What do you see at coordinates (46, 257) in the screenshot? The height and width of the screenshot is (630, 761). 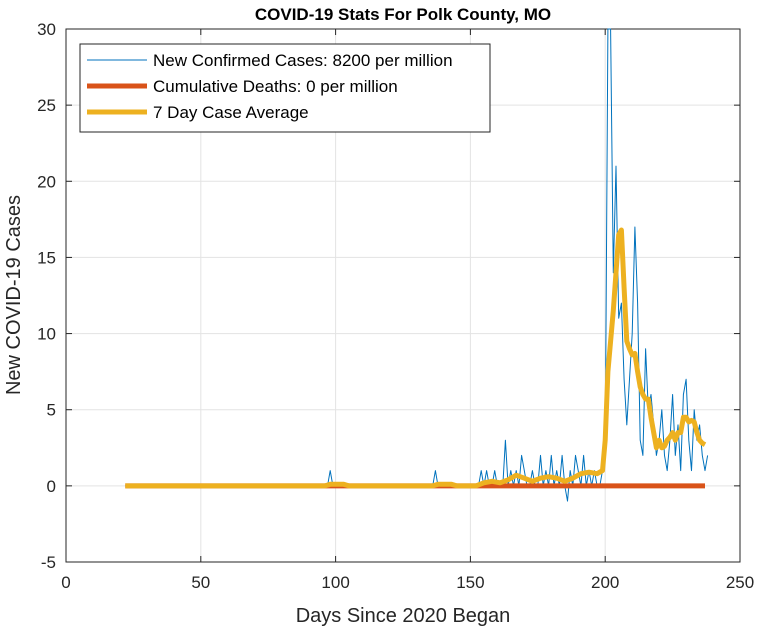 I see `y-tick-label: 15` at bounding box center [46, 257].